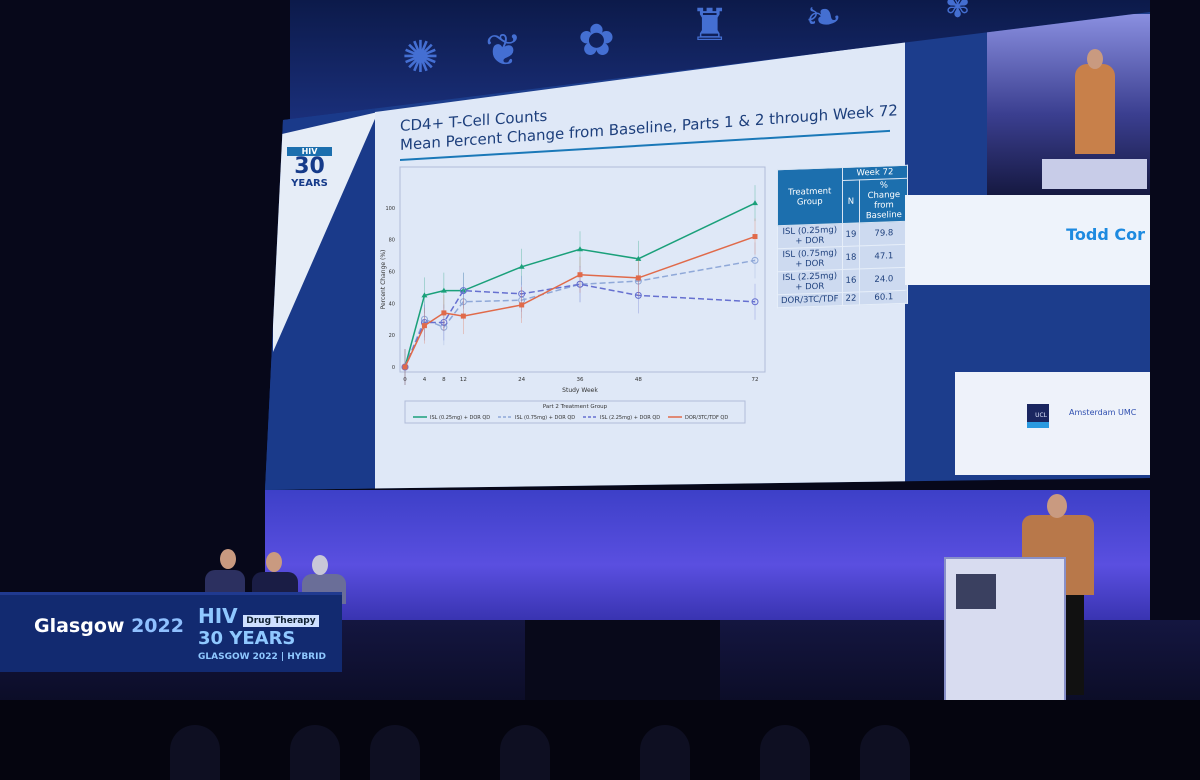  I want to click on flower-icon: ✿, so click(596, 40).